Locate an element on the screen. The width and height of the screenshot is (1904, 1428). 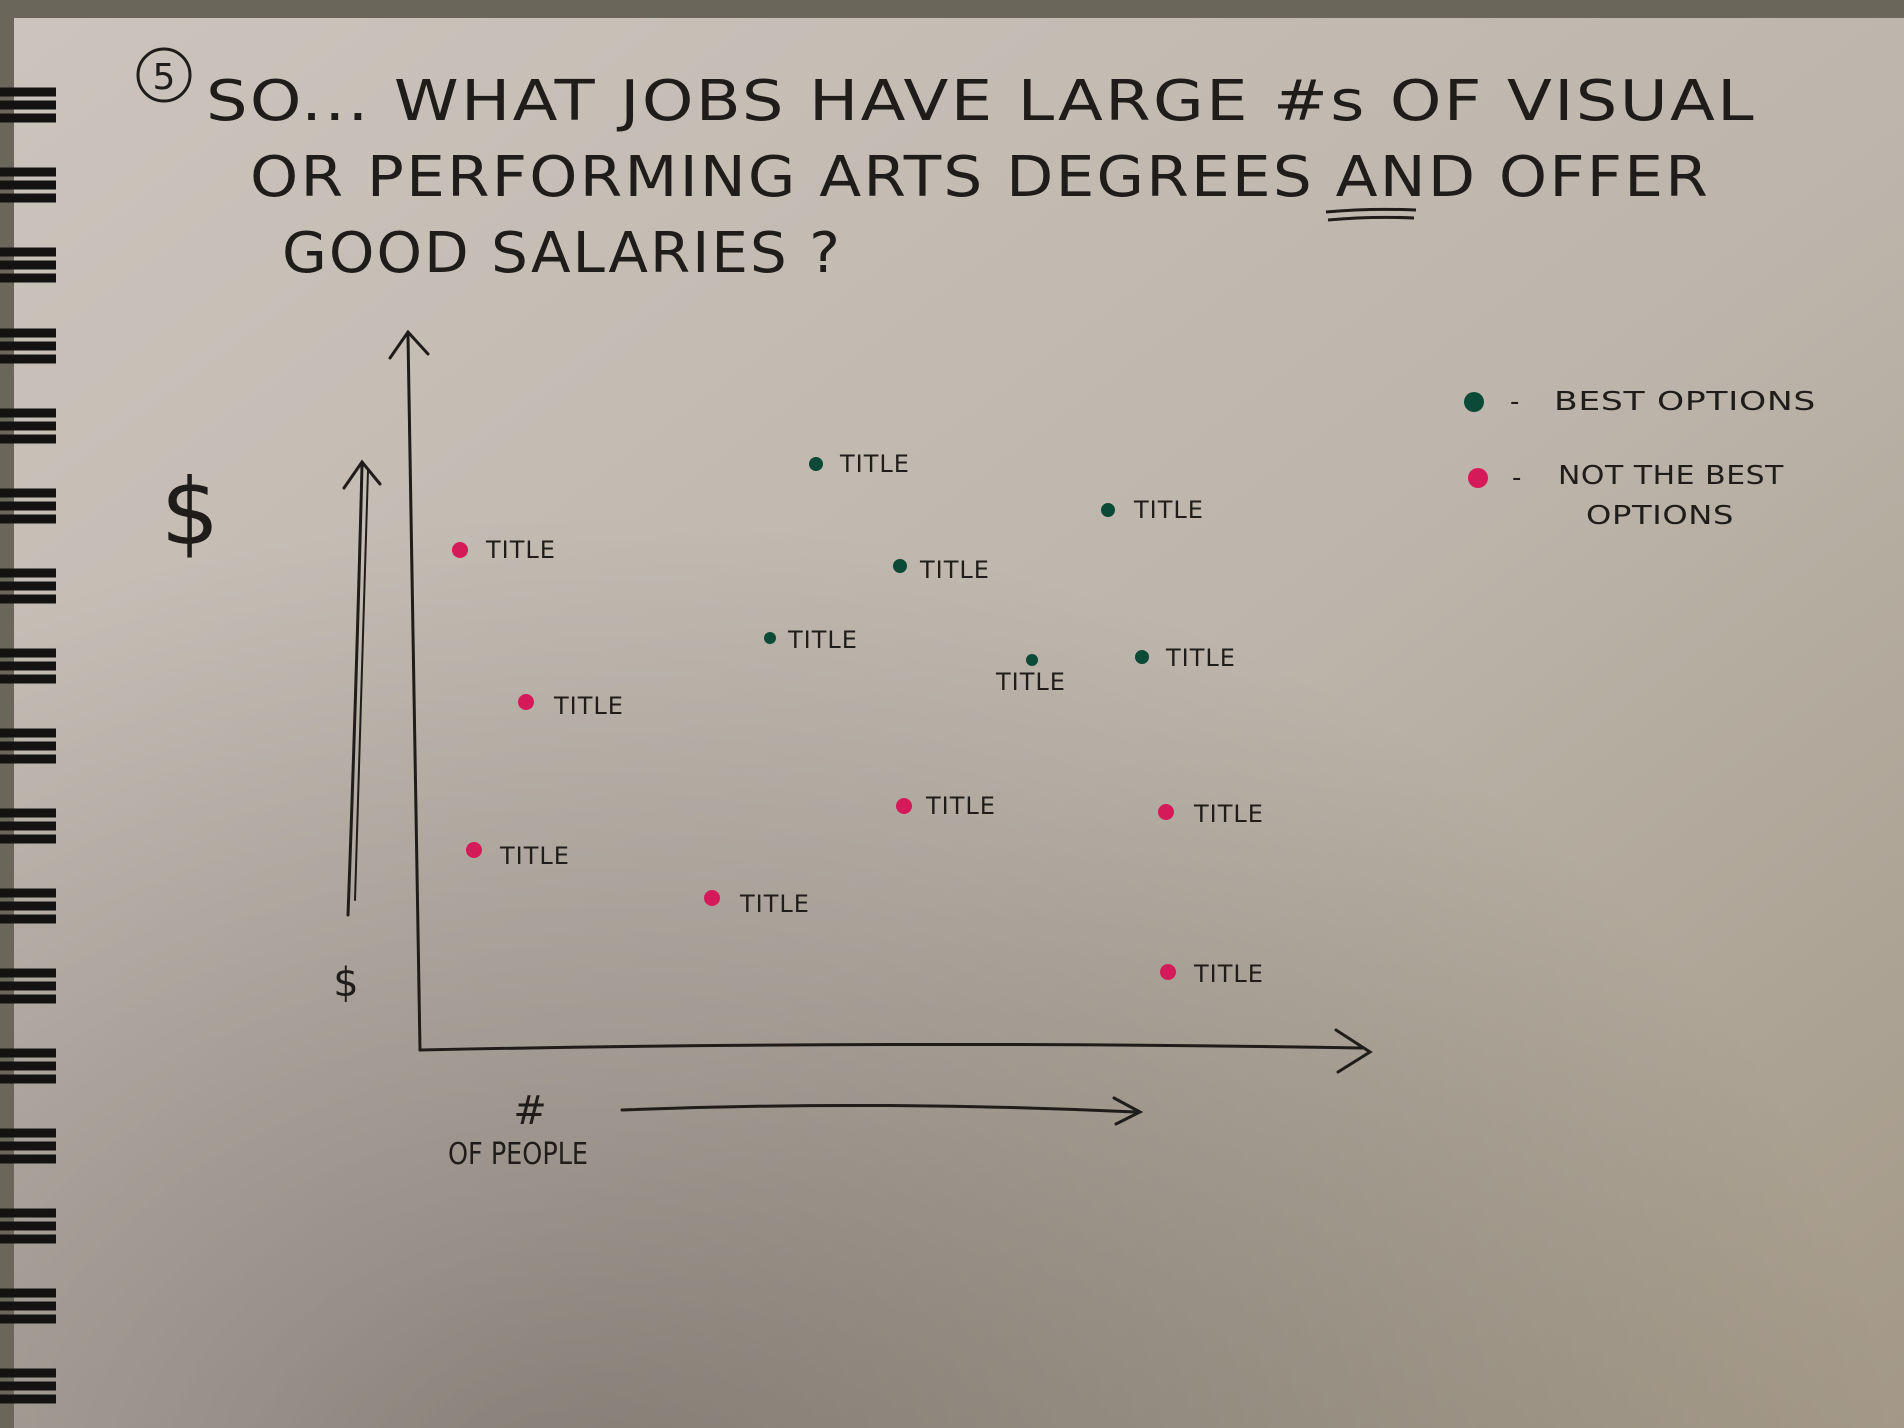
legend-best-dot is located at coordinates (1474, 402).